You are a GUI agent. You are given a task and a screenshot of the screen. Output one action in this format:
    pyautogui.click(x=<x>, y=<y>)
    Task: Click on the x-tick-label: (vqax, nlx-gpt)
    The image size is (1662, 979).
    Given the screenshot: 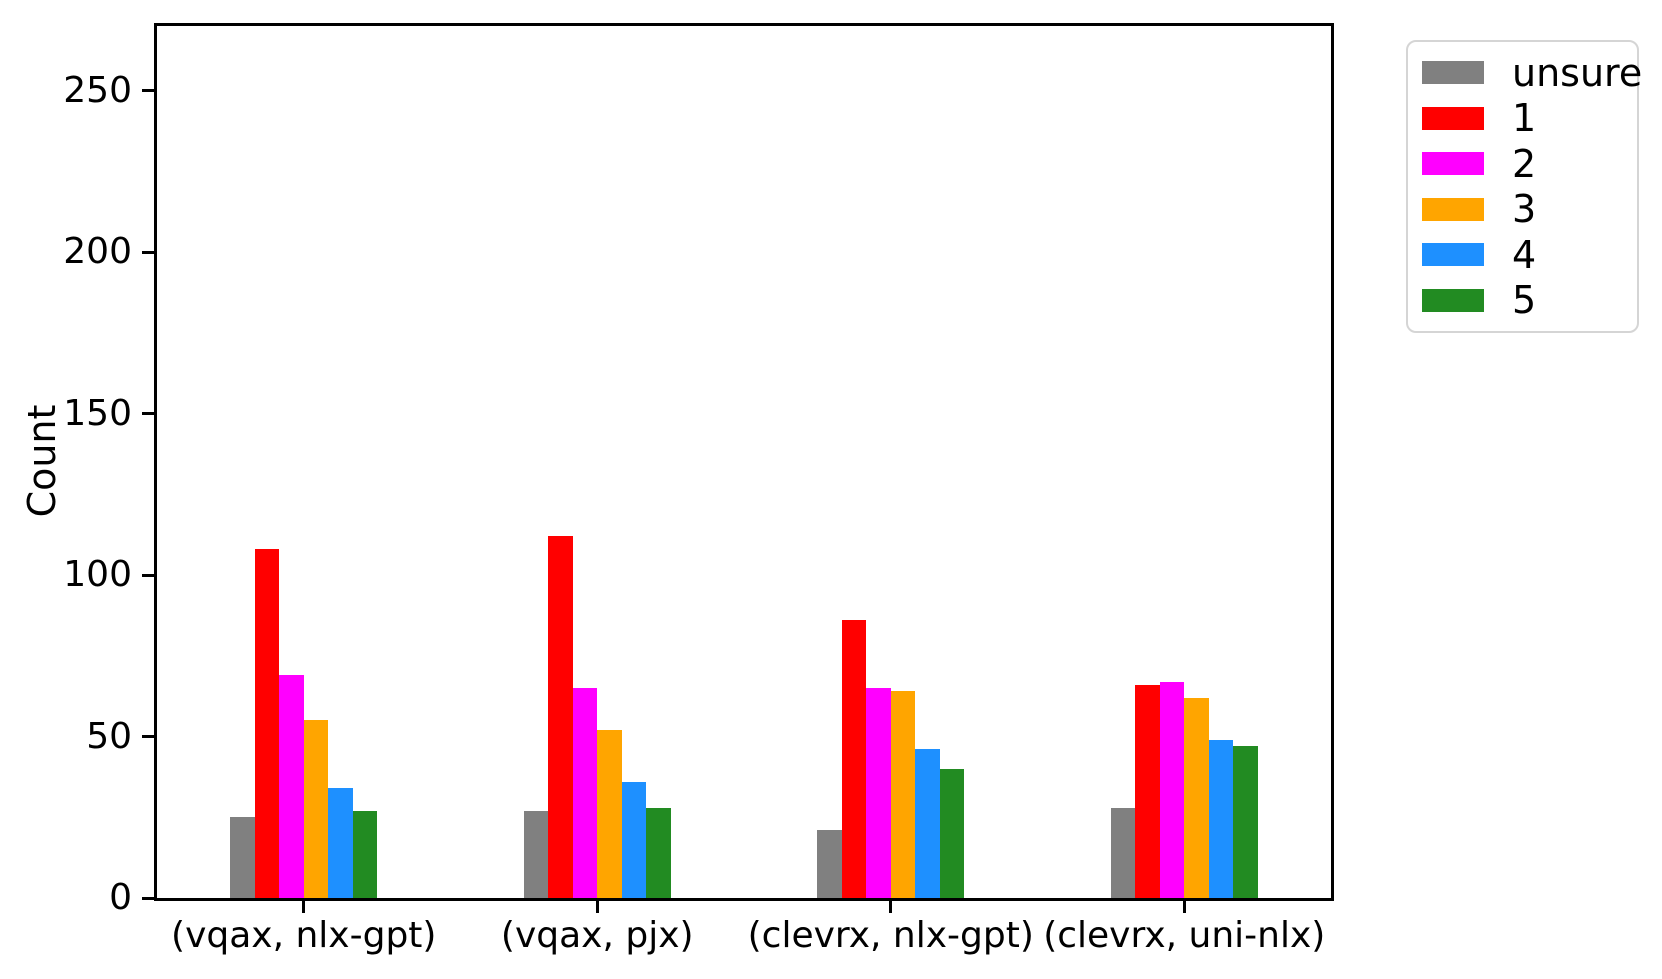 What is the action you would take?
    pyautogui.click(x=304, y=935)
    